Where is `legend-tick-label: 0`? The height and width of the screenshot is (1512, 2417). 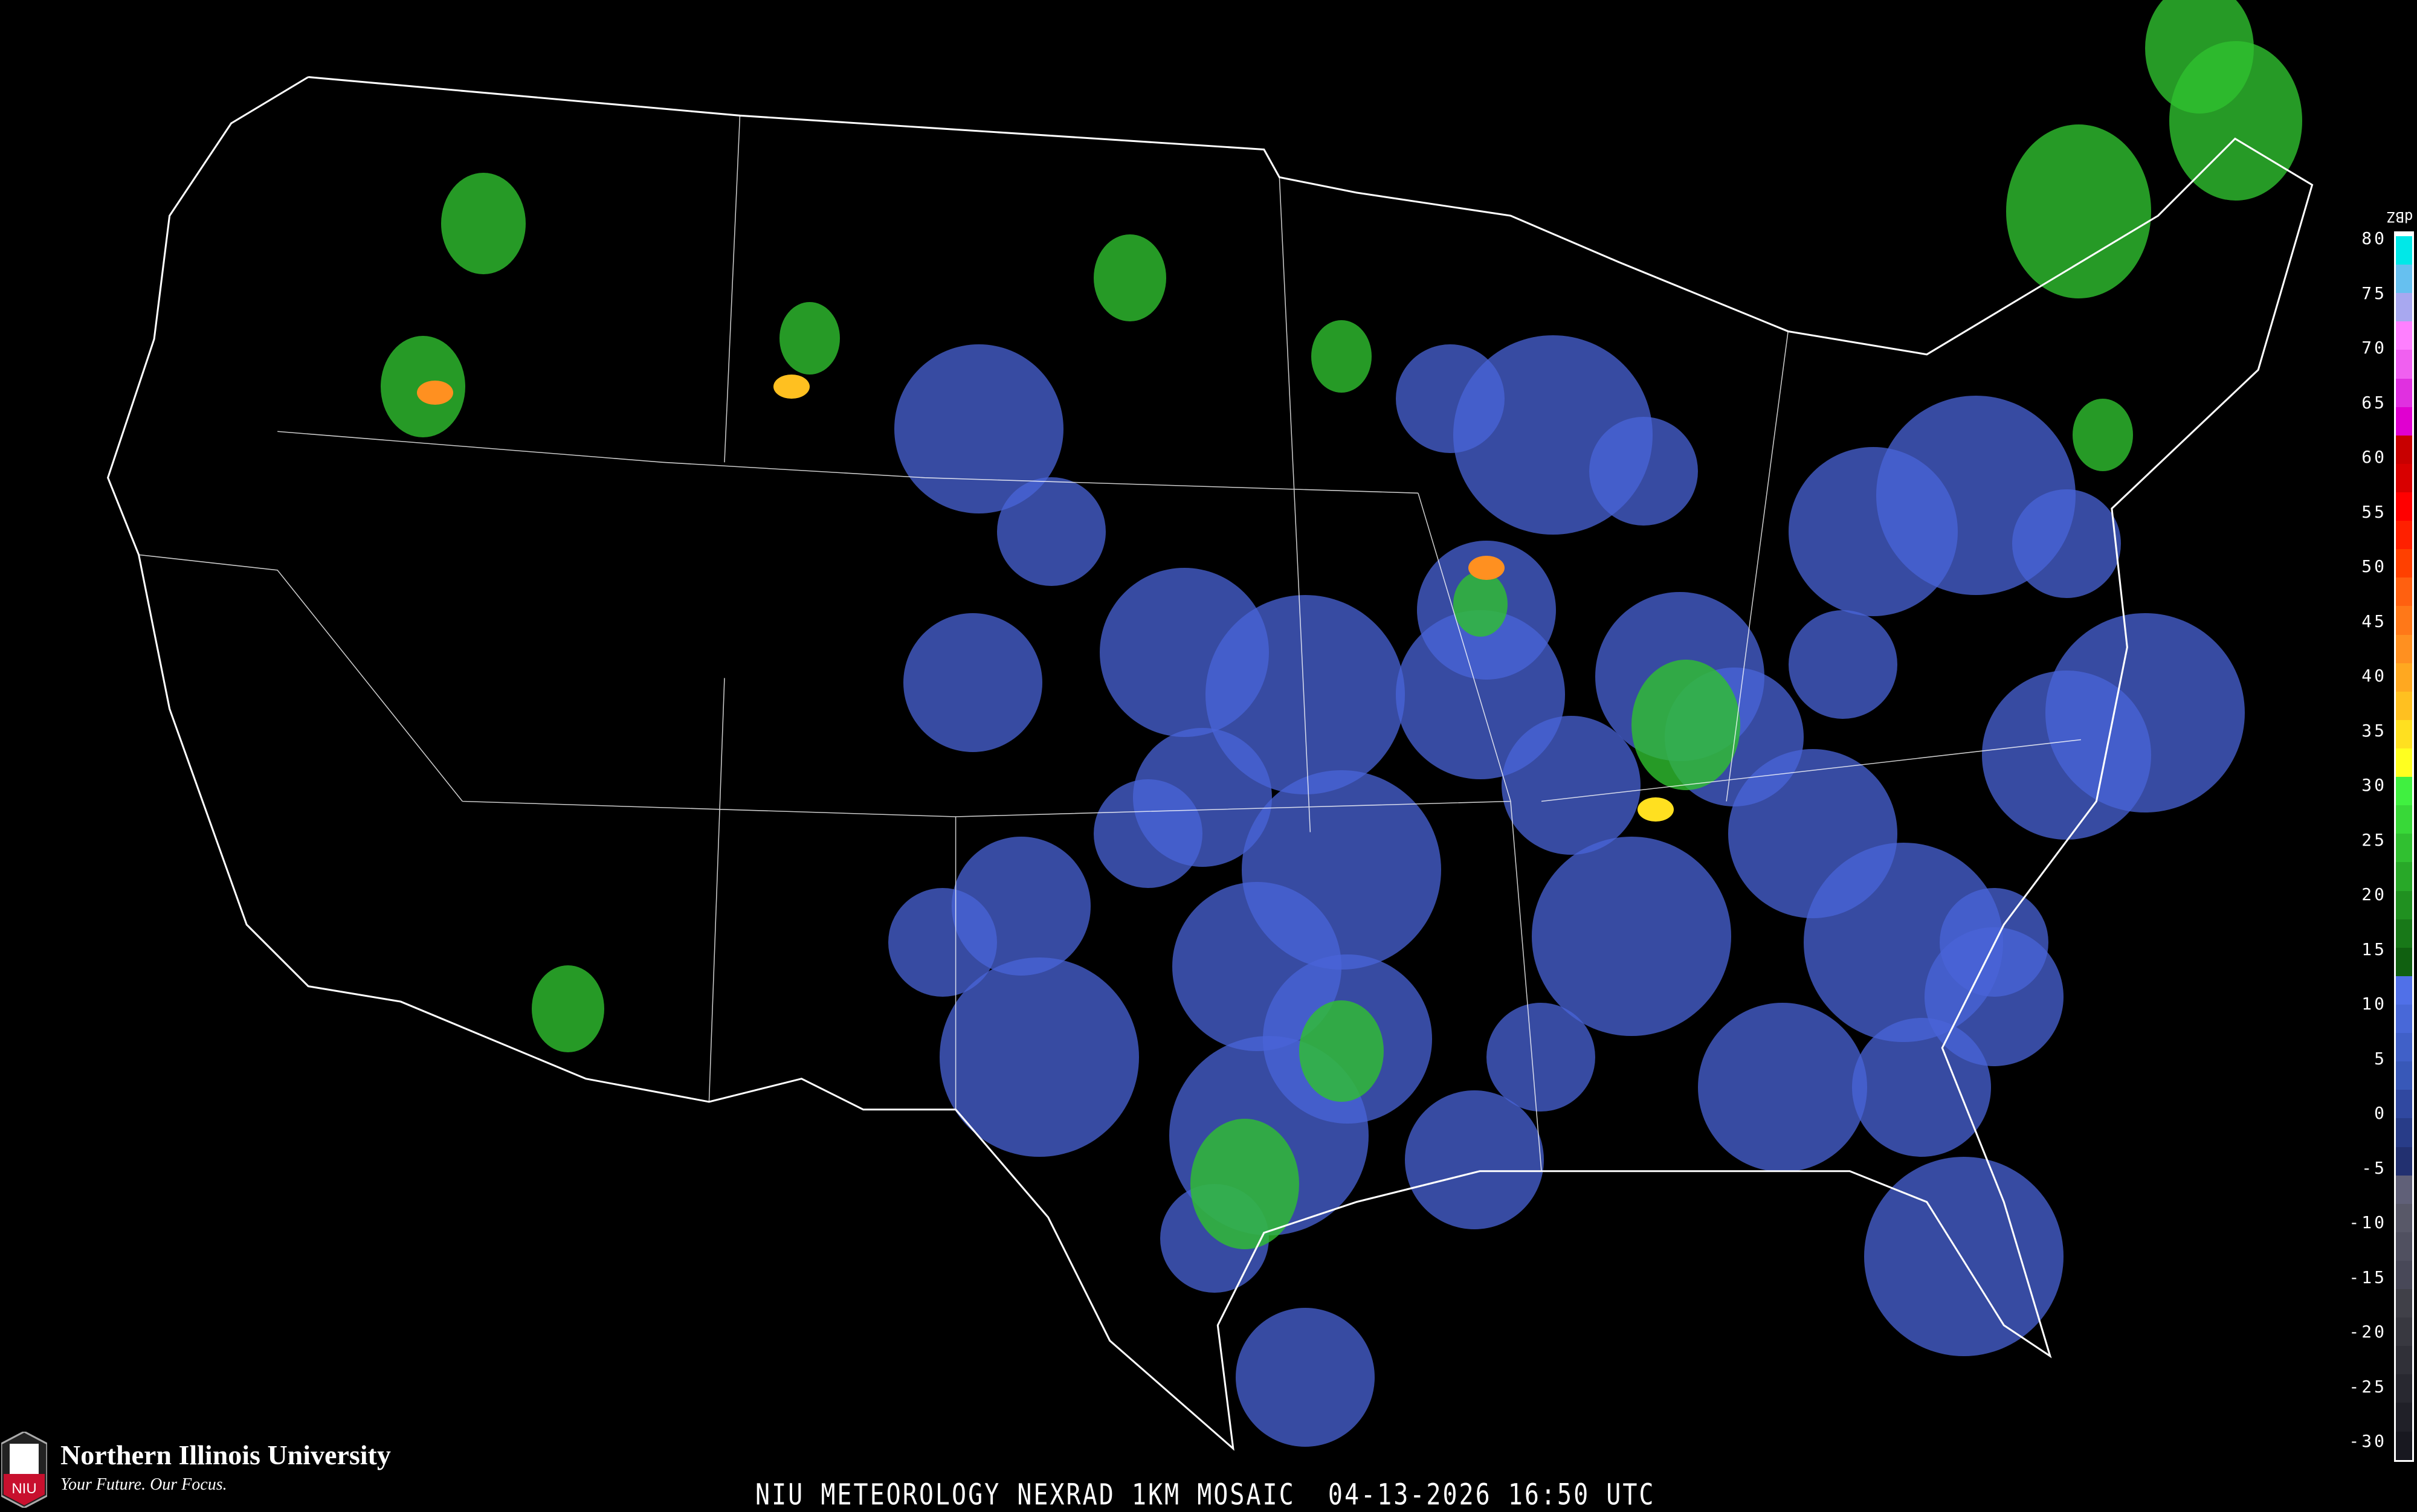 legend-tick-label: 0 is located at coordinates (2380, 1113).